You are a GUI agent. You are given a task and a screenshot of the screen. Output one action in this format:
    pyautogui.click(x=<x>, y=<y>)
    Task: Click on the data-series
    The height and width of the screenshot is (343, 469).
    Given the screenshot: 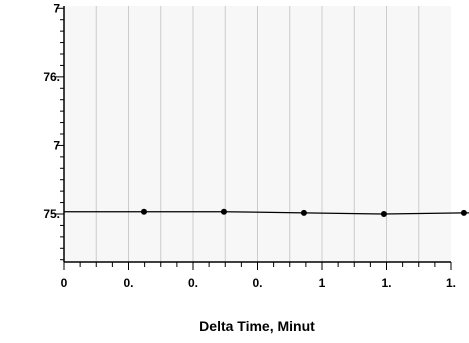 What is the action you would take?
    pyautogui.click(x=266, y=212)
    